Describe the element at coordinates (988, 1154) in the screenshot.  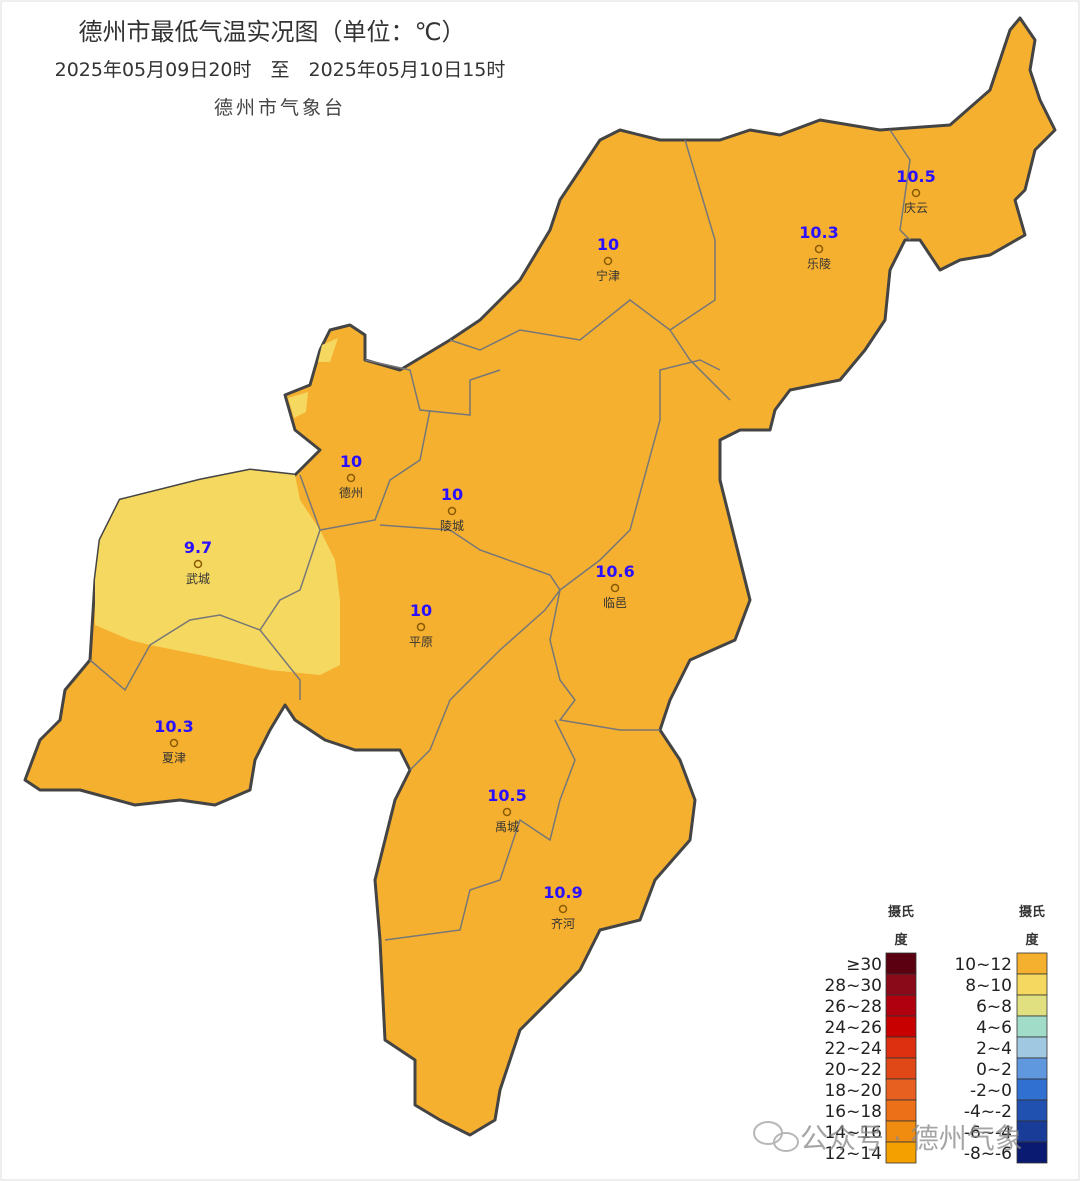
I see `legend-label: -8~-6` at that location.